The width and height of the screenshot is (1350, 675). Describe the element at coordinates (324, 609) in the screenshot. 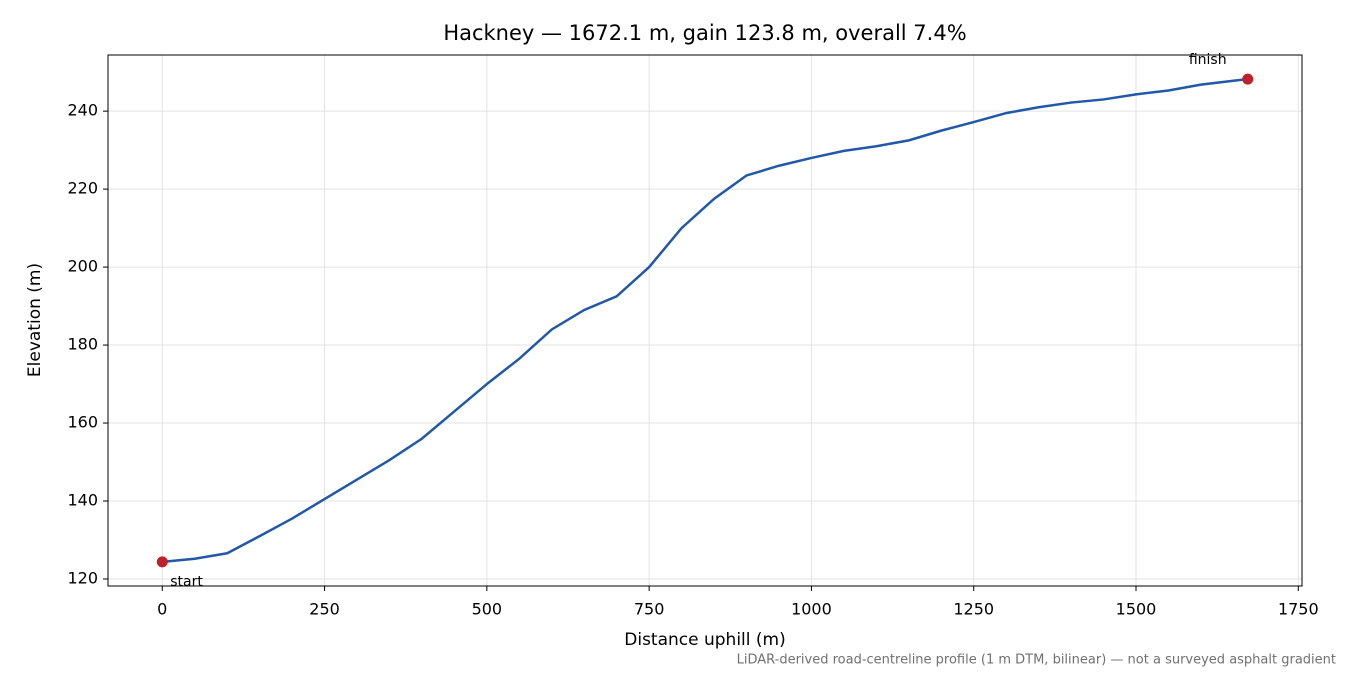

I see `x-tick-label: 250` at that location.